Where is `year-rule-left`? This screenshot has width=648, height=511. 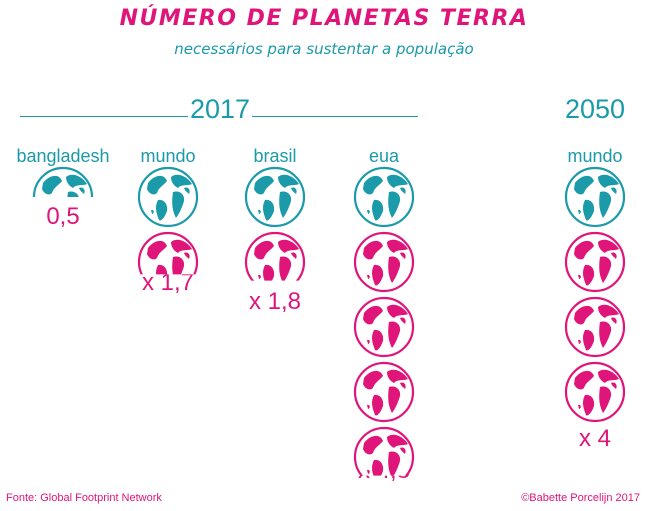 year-rule-left is located at coordinates (104, 116).